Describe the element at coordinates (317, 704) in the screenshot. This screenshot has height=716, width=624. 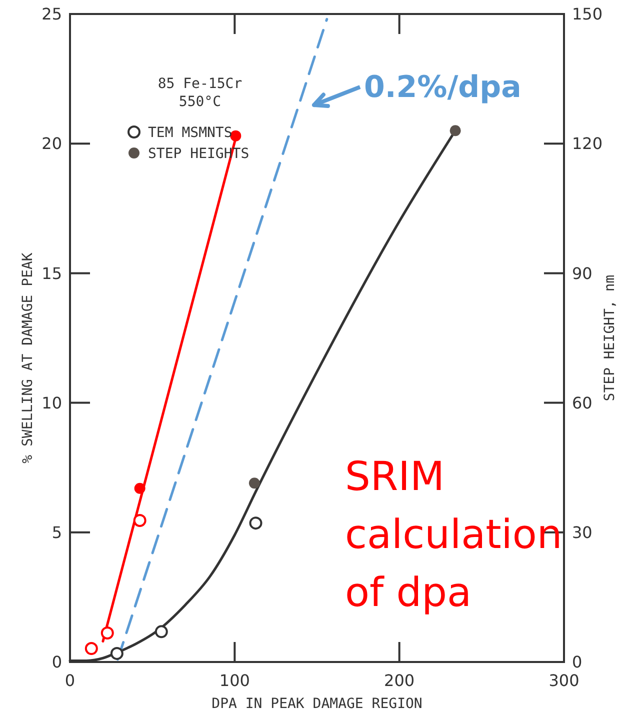
I see `x-axis-title: DPA IN PEAK DAMAGE REGION` at that location.